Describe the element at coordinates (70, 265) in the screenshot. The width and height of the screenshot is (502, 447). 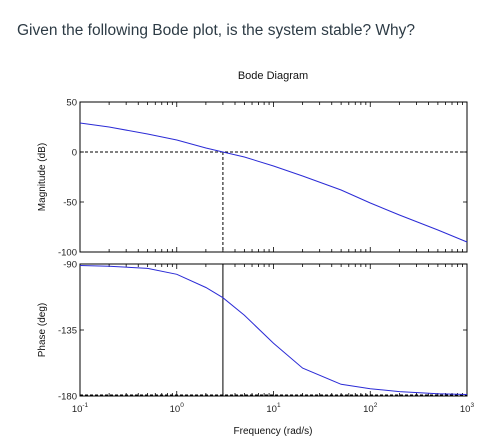
I see `phase-tick-label: -90` at that location.